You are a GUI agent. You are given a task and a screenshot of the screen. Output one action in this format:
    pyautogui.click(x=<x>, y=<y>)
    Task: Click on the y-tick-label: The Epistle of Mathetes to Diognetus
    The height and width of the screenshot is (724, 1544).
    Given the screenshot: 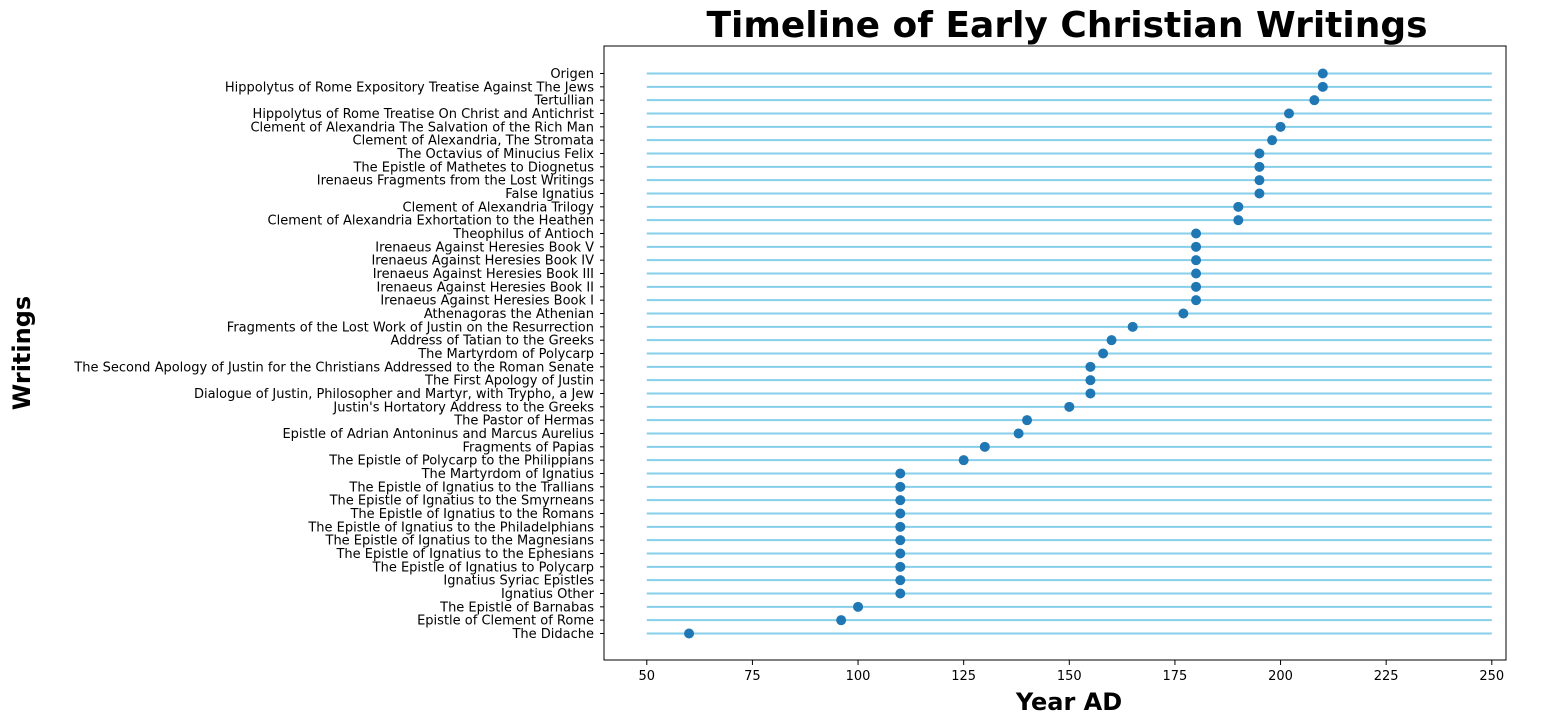 What is the action you would take?
    pyautogui.click(x=473, y=167)
    